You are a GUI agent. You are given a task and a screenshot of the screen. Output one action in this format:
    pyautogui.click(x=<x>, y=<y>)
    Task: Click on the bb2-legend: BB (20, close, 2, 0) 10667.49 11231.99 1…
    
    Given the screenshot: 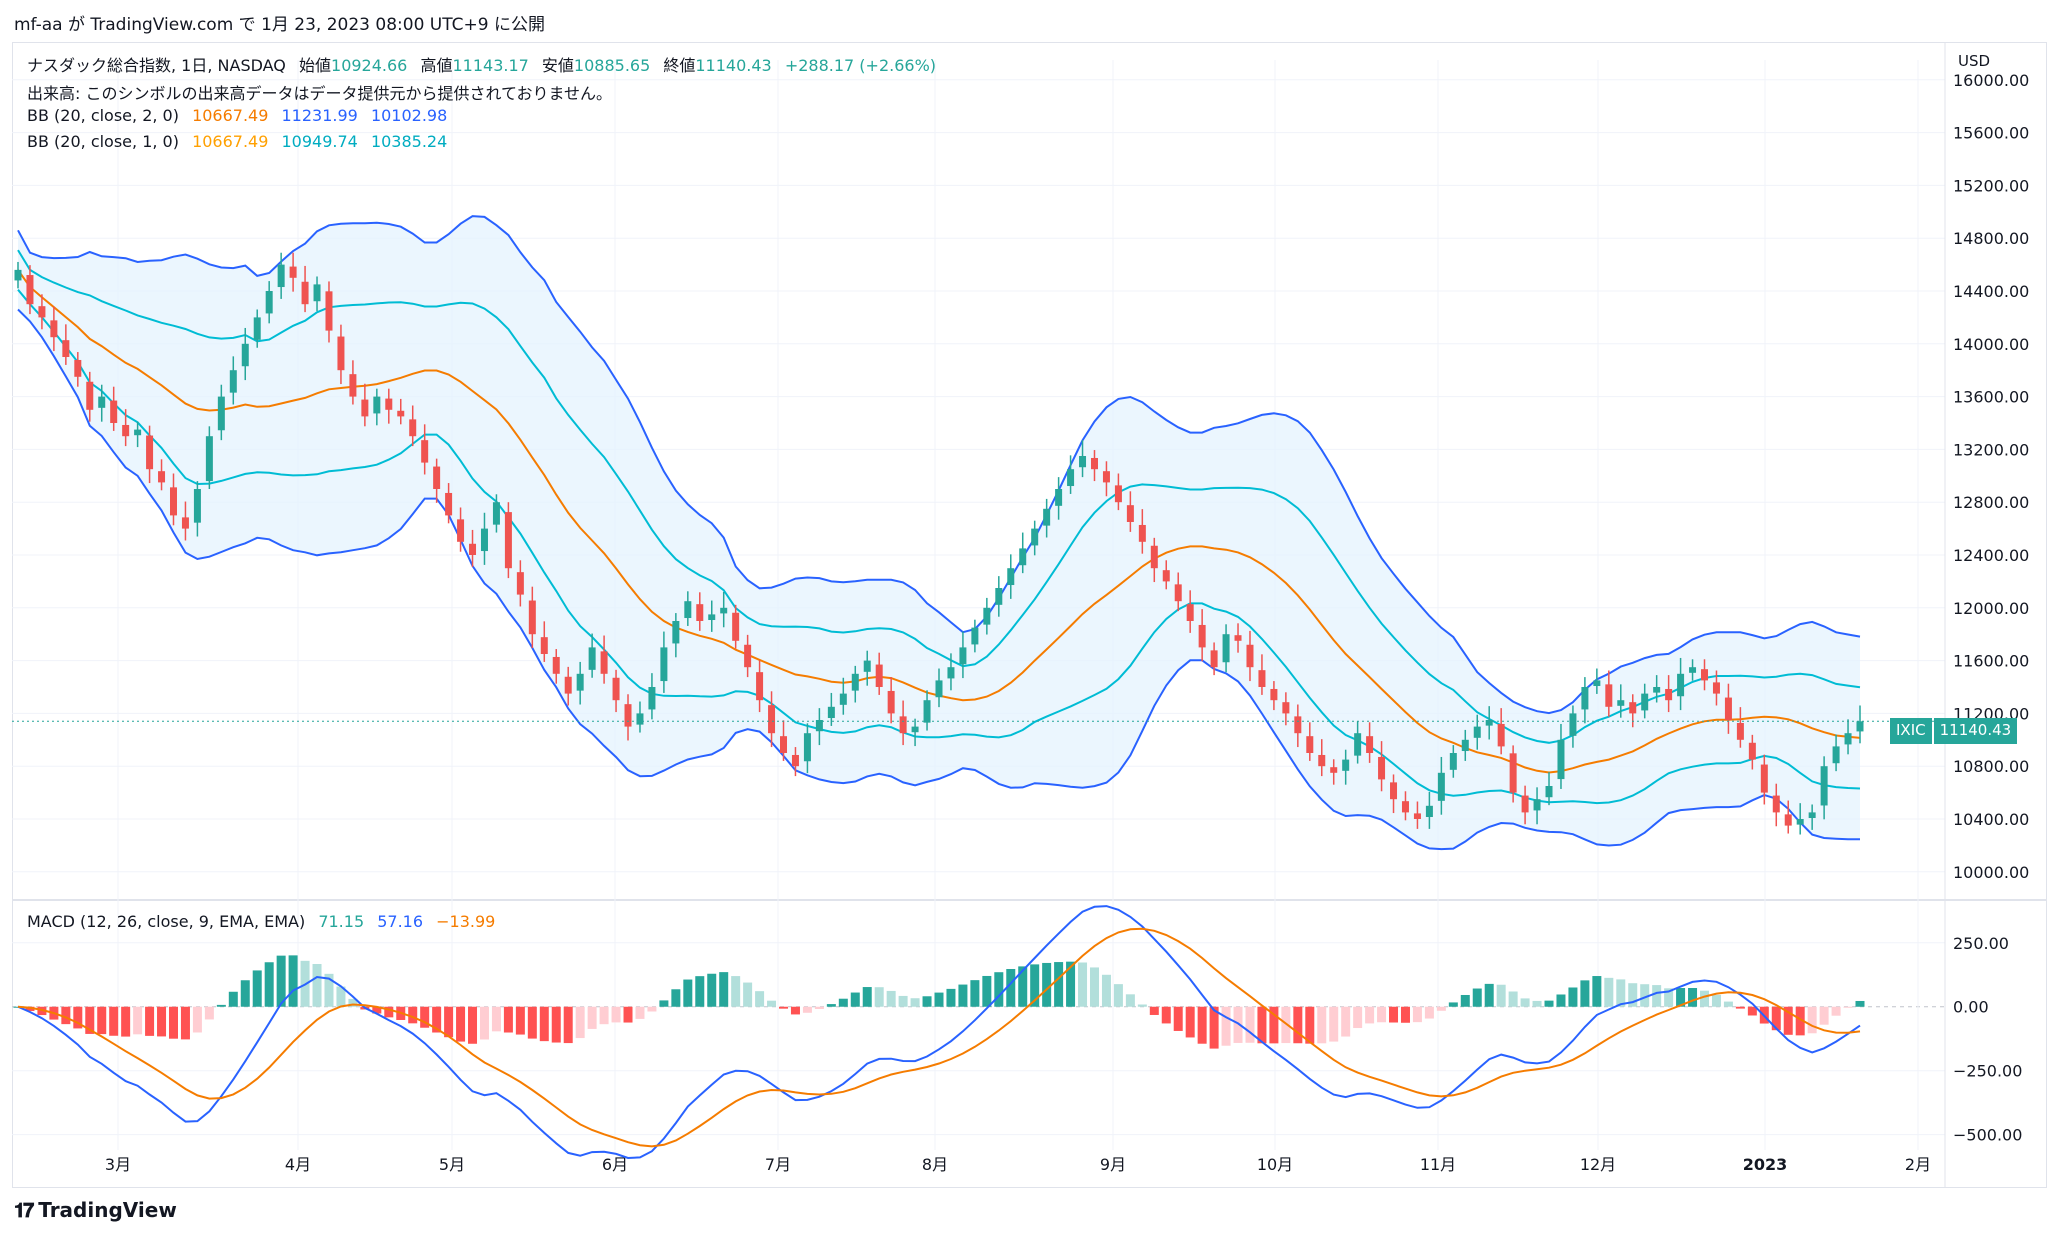 What is the action you would take?
    pyautogui.click(x=241, y=115)
    